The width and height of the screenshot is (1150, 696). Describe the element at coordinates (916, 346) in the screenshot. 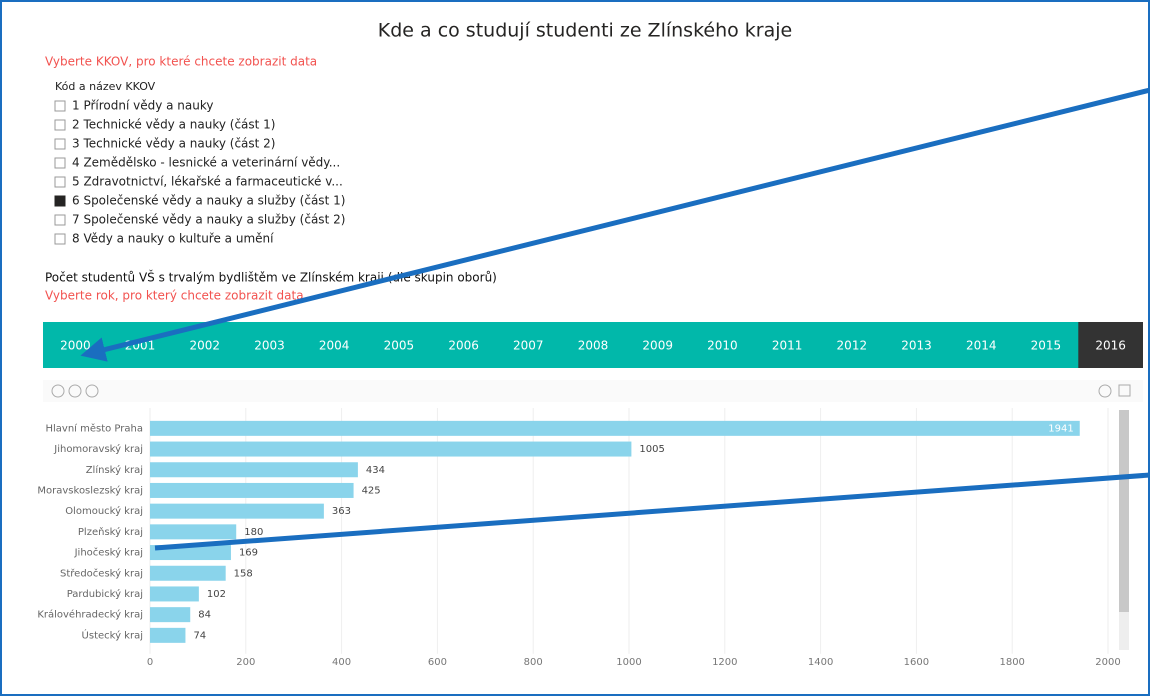

I see `year-option: 2013` at that location.